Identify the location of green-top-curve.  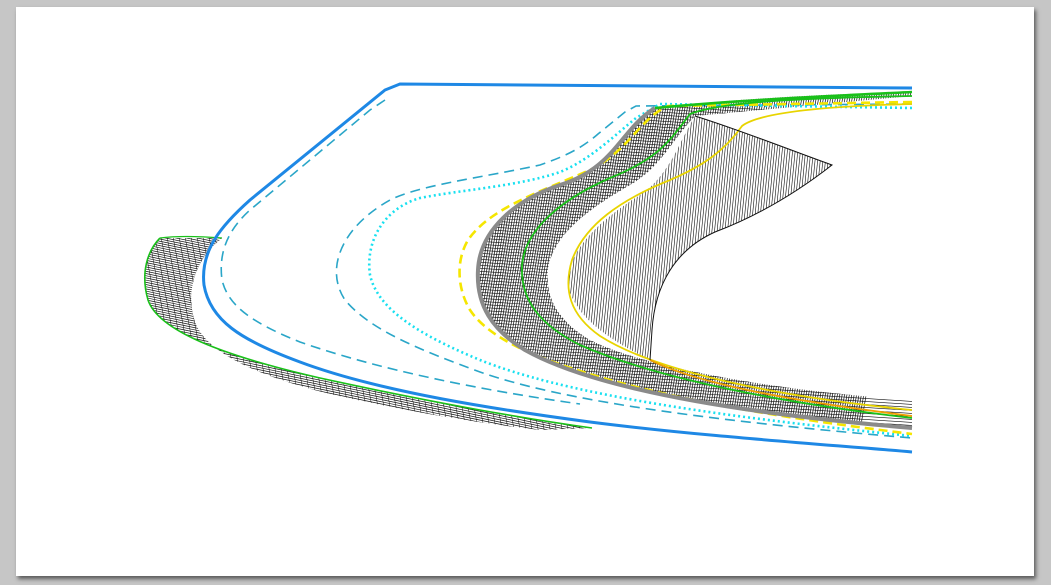
(783, 100).